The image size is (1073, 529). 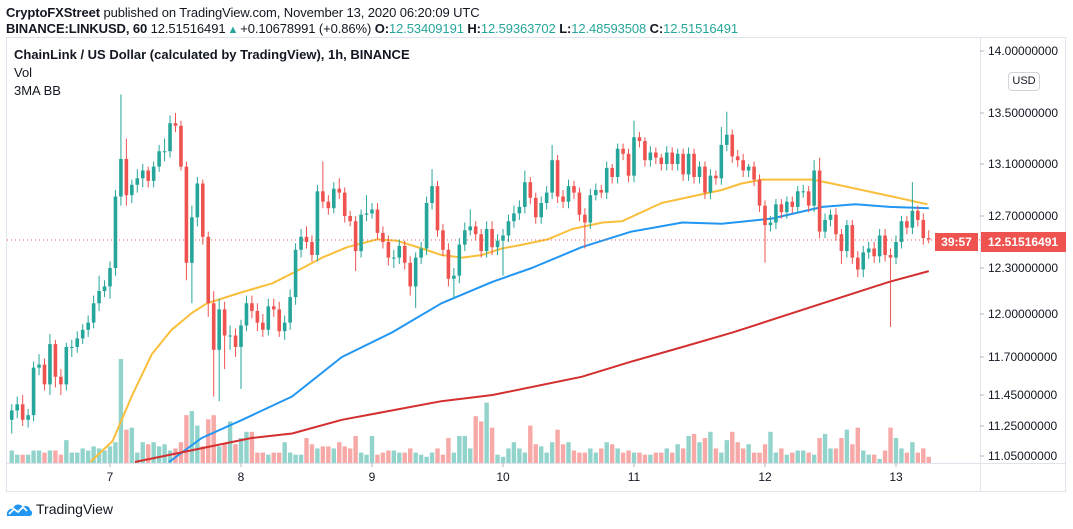 What do you see at coordinates (59, 509) in the screenshot?
I see `footer-brand: TradingView` at bounding box center [59, 509].